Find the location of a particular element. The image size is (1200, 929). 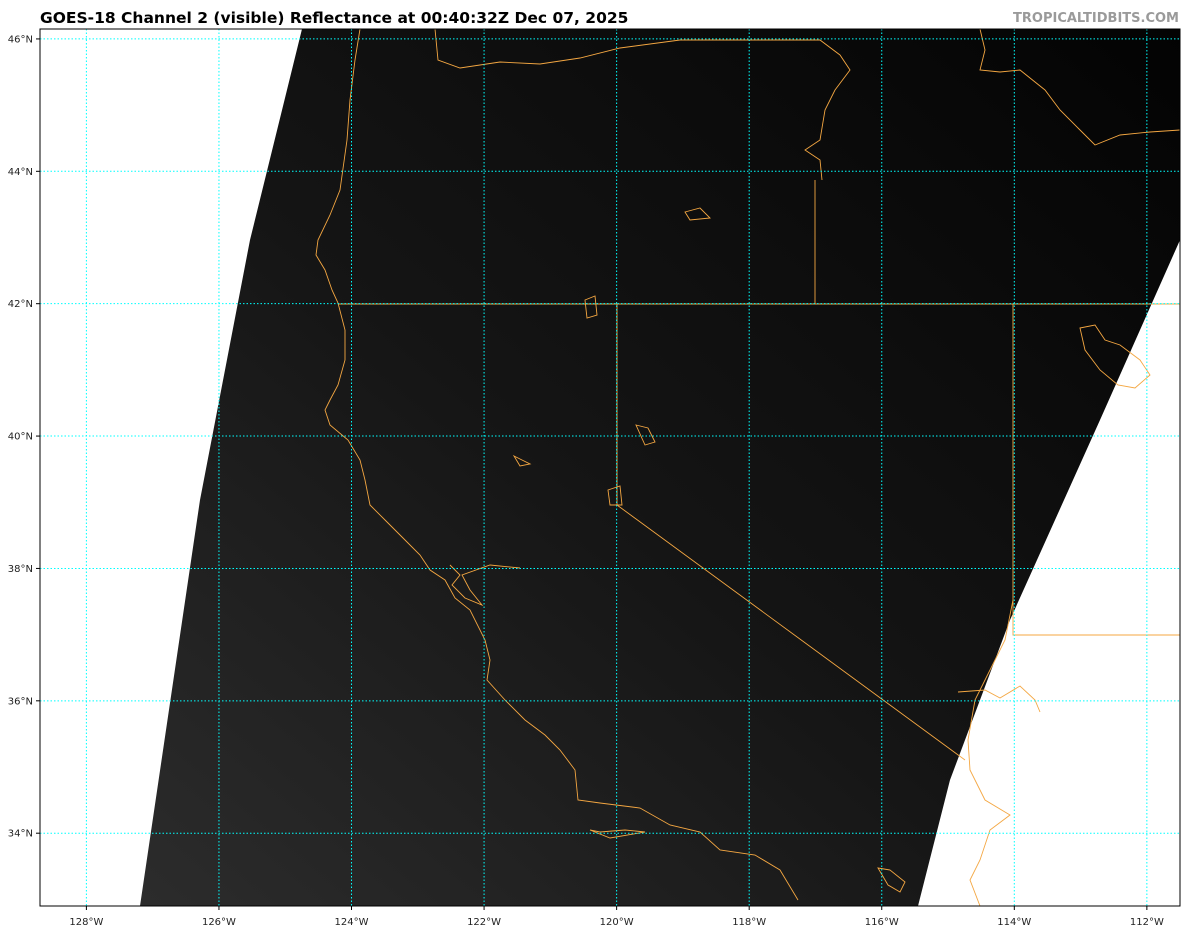

lon-tick-label: 122°W is located at coordinates (484, 922).